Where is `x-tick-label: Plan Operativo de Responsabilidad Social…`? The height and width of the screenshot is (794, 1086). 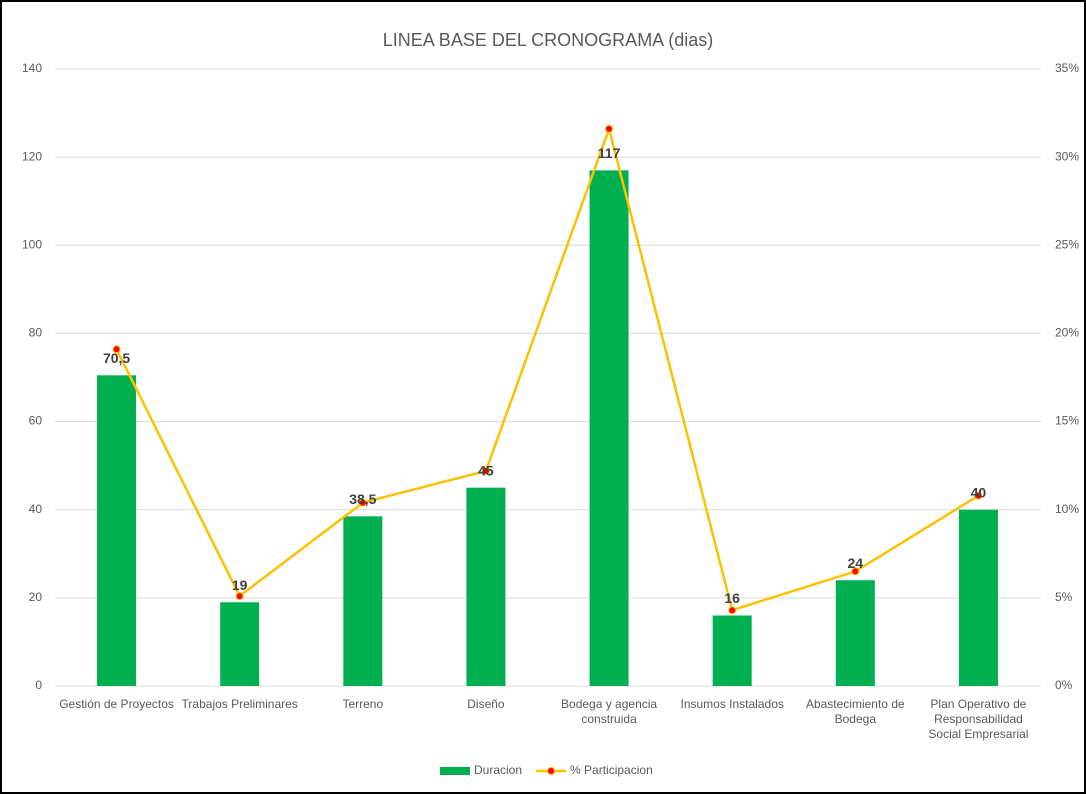
x-tick-label: Plan Operativo de Responsabilidad Social… is located at coordinates (978, 719).